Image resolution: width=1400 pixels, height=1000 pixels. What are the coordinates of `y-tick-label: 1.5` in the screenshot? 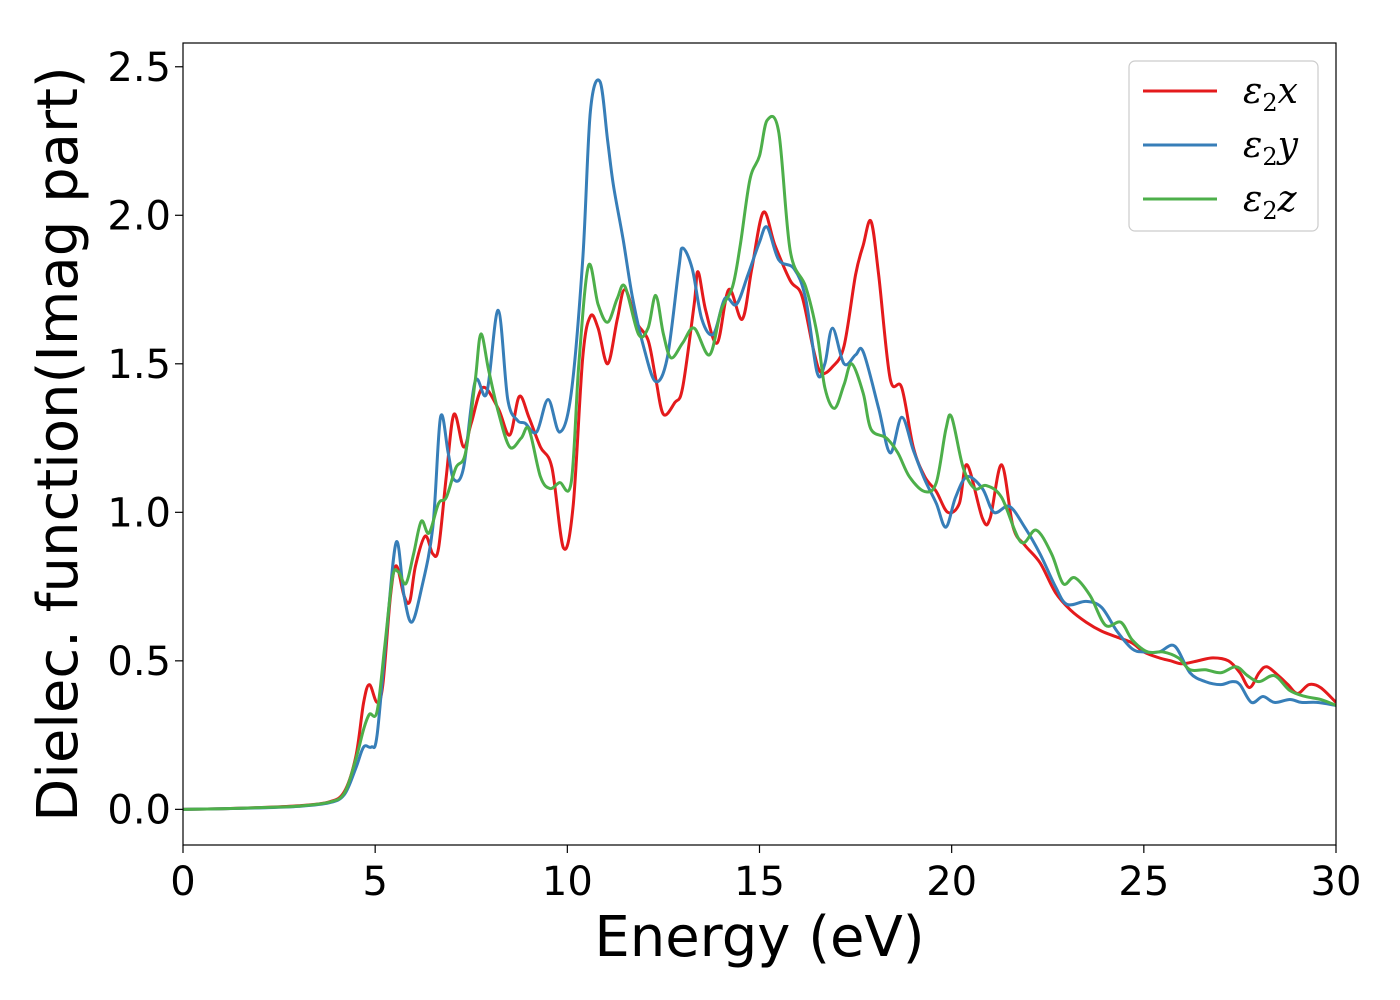 It's located at (139, 365).